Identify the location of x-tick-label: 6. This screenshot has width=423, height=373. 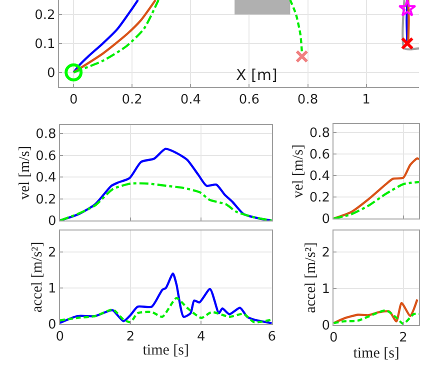
(272, 337).